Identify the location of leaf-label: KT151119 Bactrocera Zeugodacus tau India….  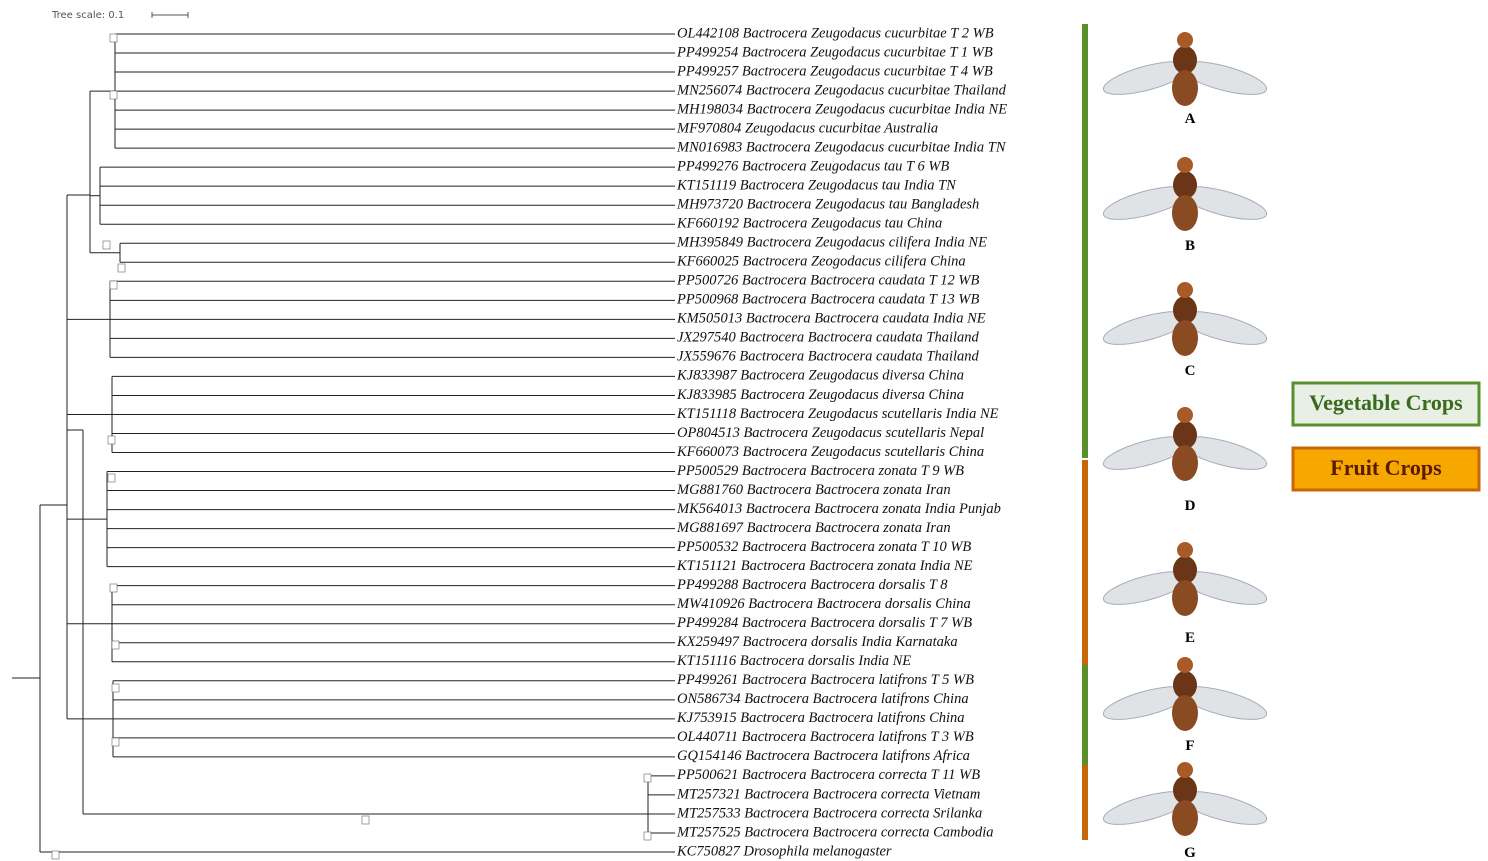
(816, 186).